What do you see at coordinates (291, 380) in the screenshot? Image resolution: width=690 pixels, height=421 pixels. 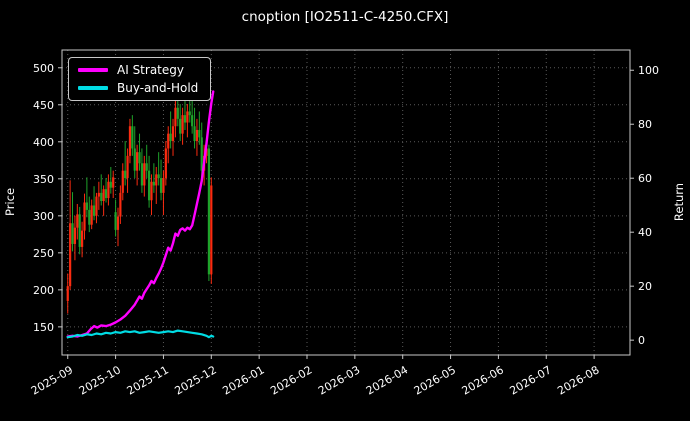 I see `x-tick-label: 2026-02` at bounding box center [291, 380].